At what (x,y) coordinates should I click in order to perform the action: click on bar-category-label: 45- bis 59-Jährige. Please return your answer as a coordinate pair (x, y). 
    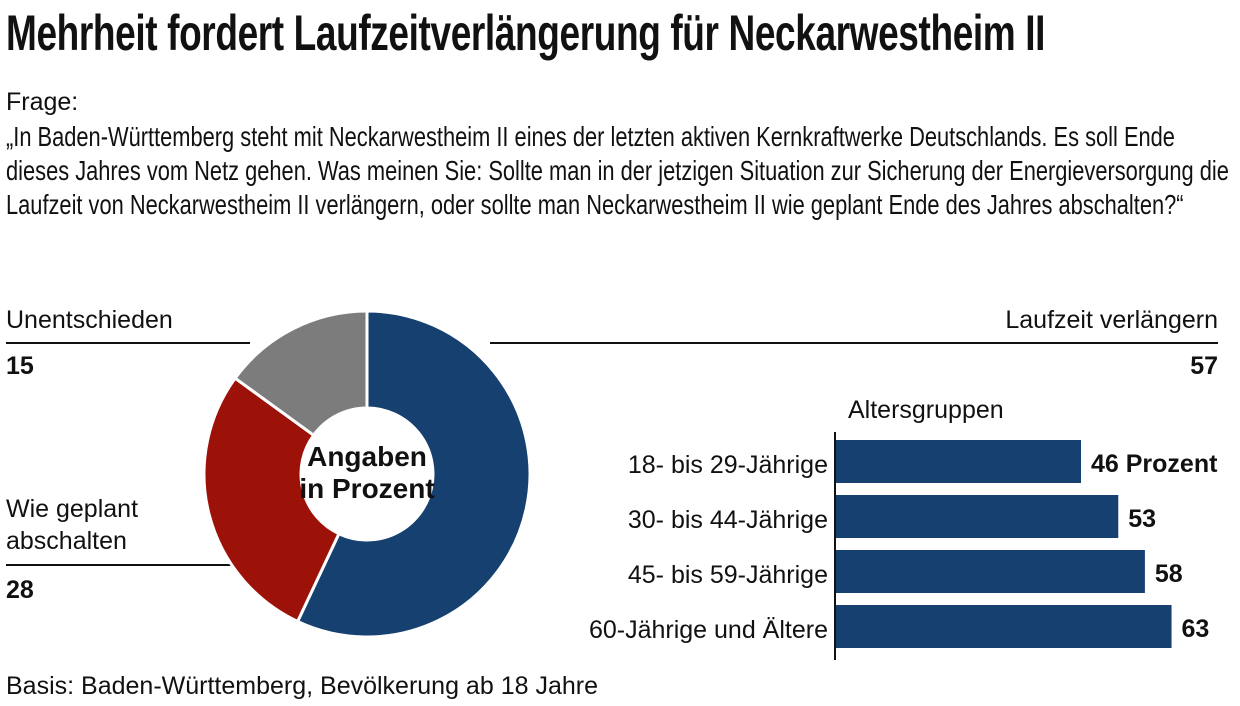
    Looking at the image, I should click on (728, 575).